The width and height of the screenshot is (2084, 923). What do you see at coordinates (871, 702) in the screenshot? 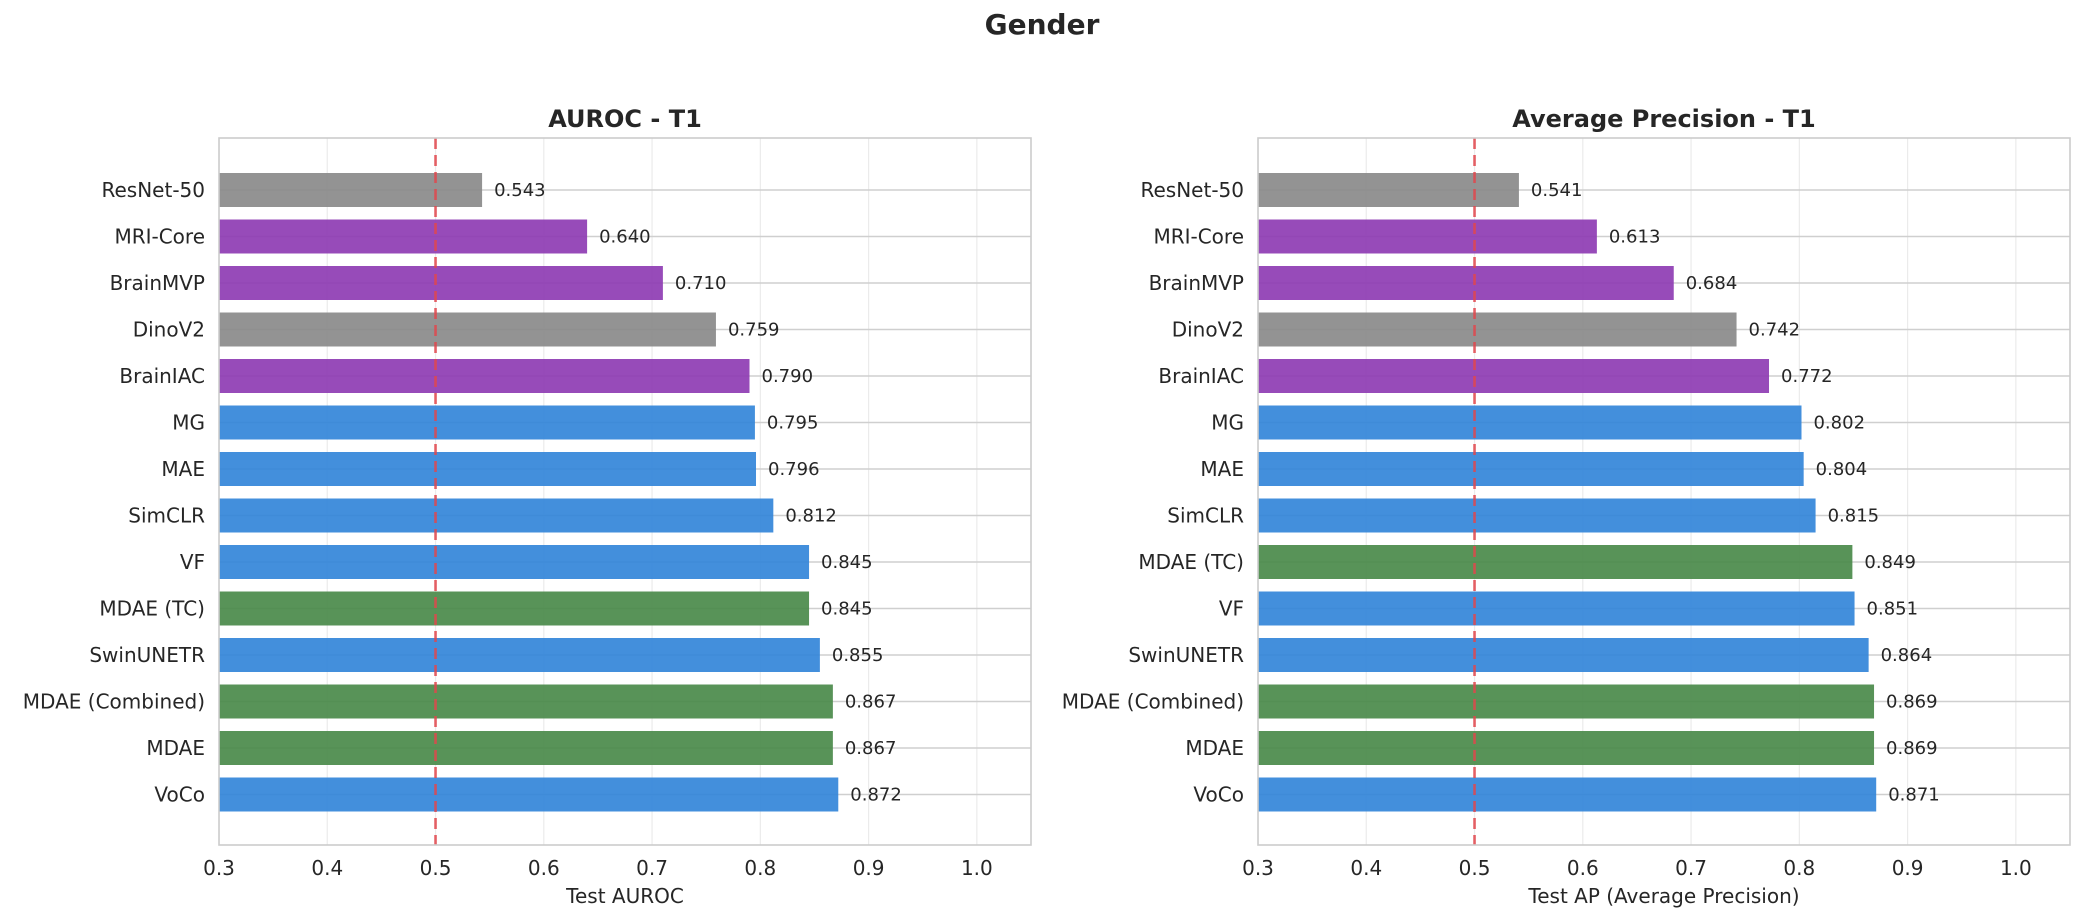
I see `bar-value-label: 0.867` at bounding box center [871, 702].